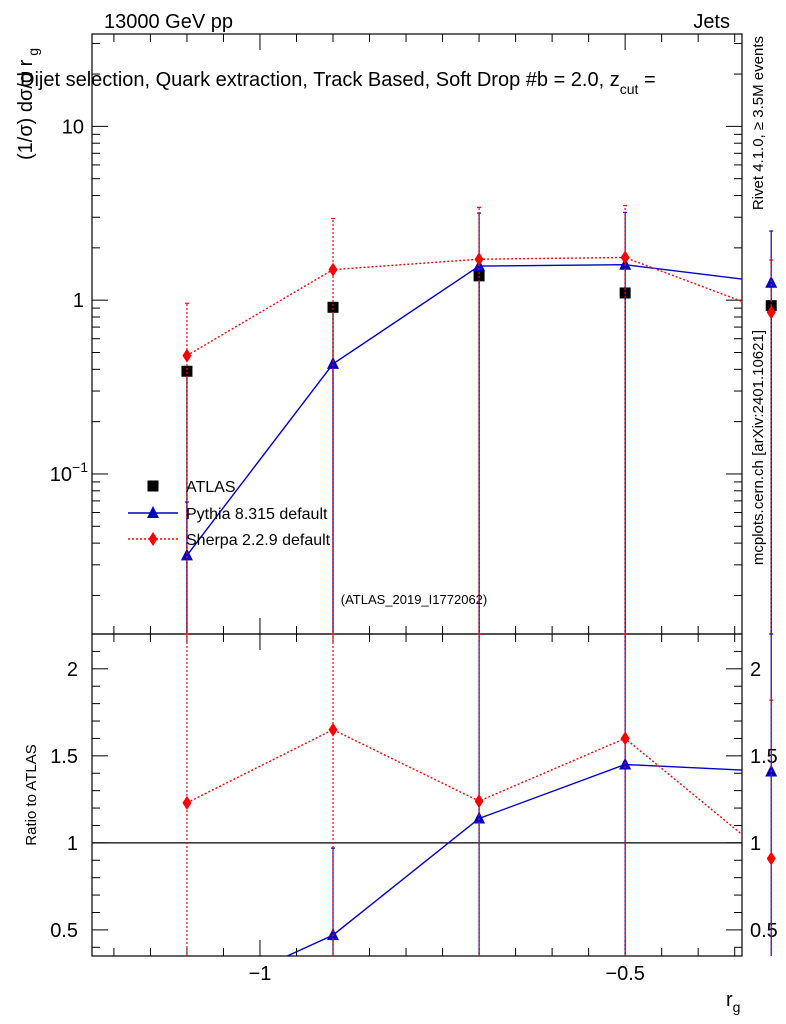 This screenshot has height=1024, width=786. Describe the element at coordinates (33, 52) in the screenshot. I see `main-y-axis-label-sub: g` at that location.